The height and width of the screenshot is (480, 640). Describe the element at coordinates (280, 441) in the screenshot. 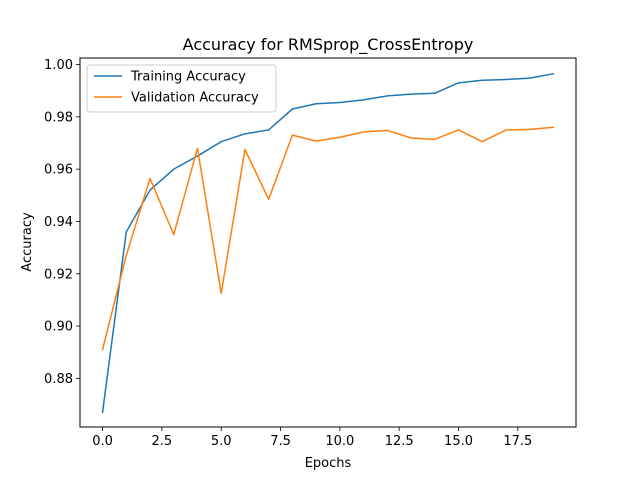

I see `x-tick-label: 7.5` at that location.